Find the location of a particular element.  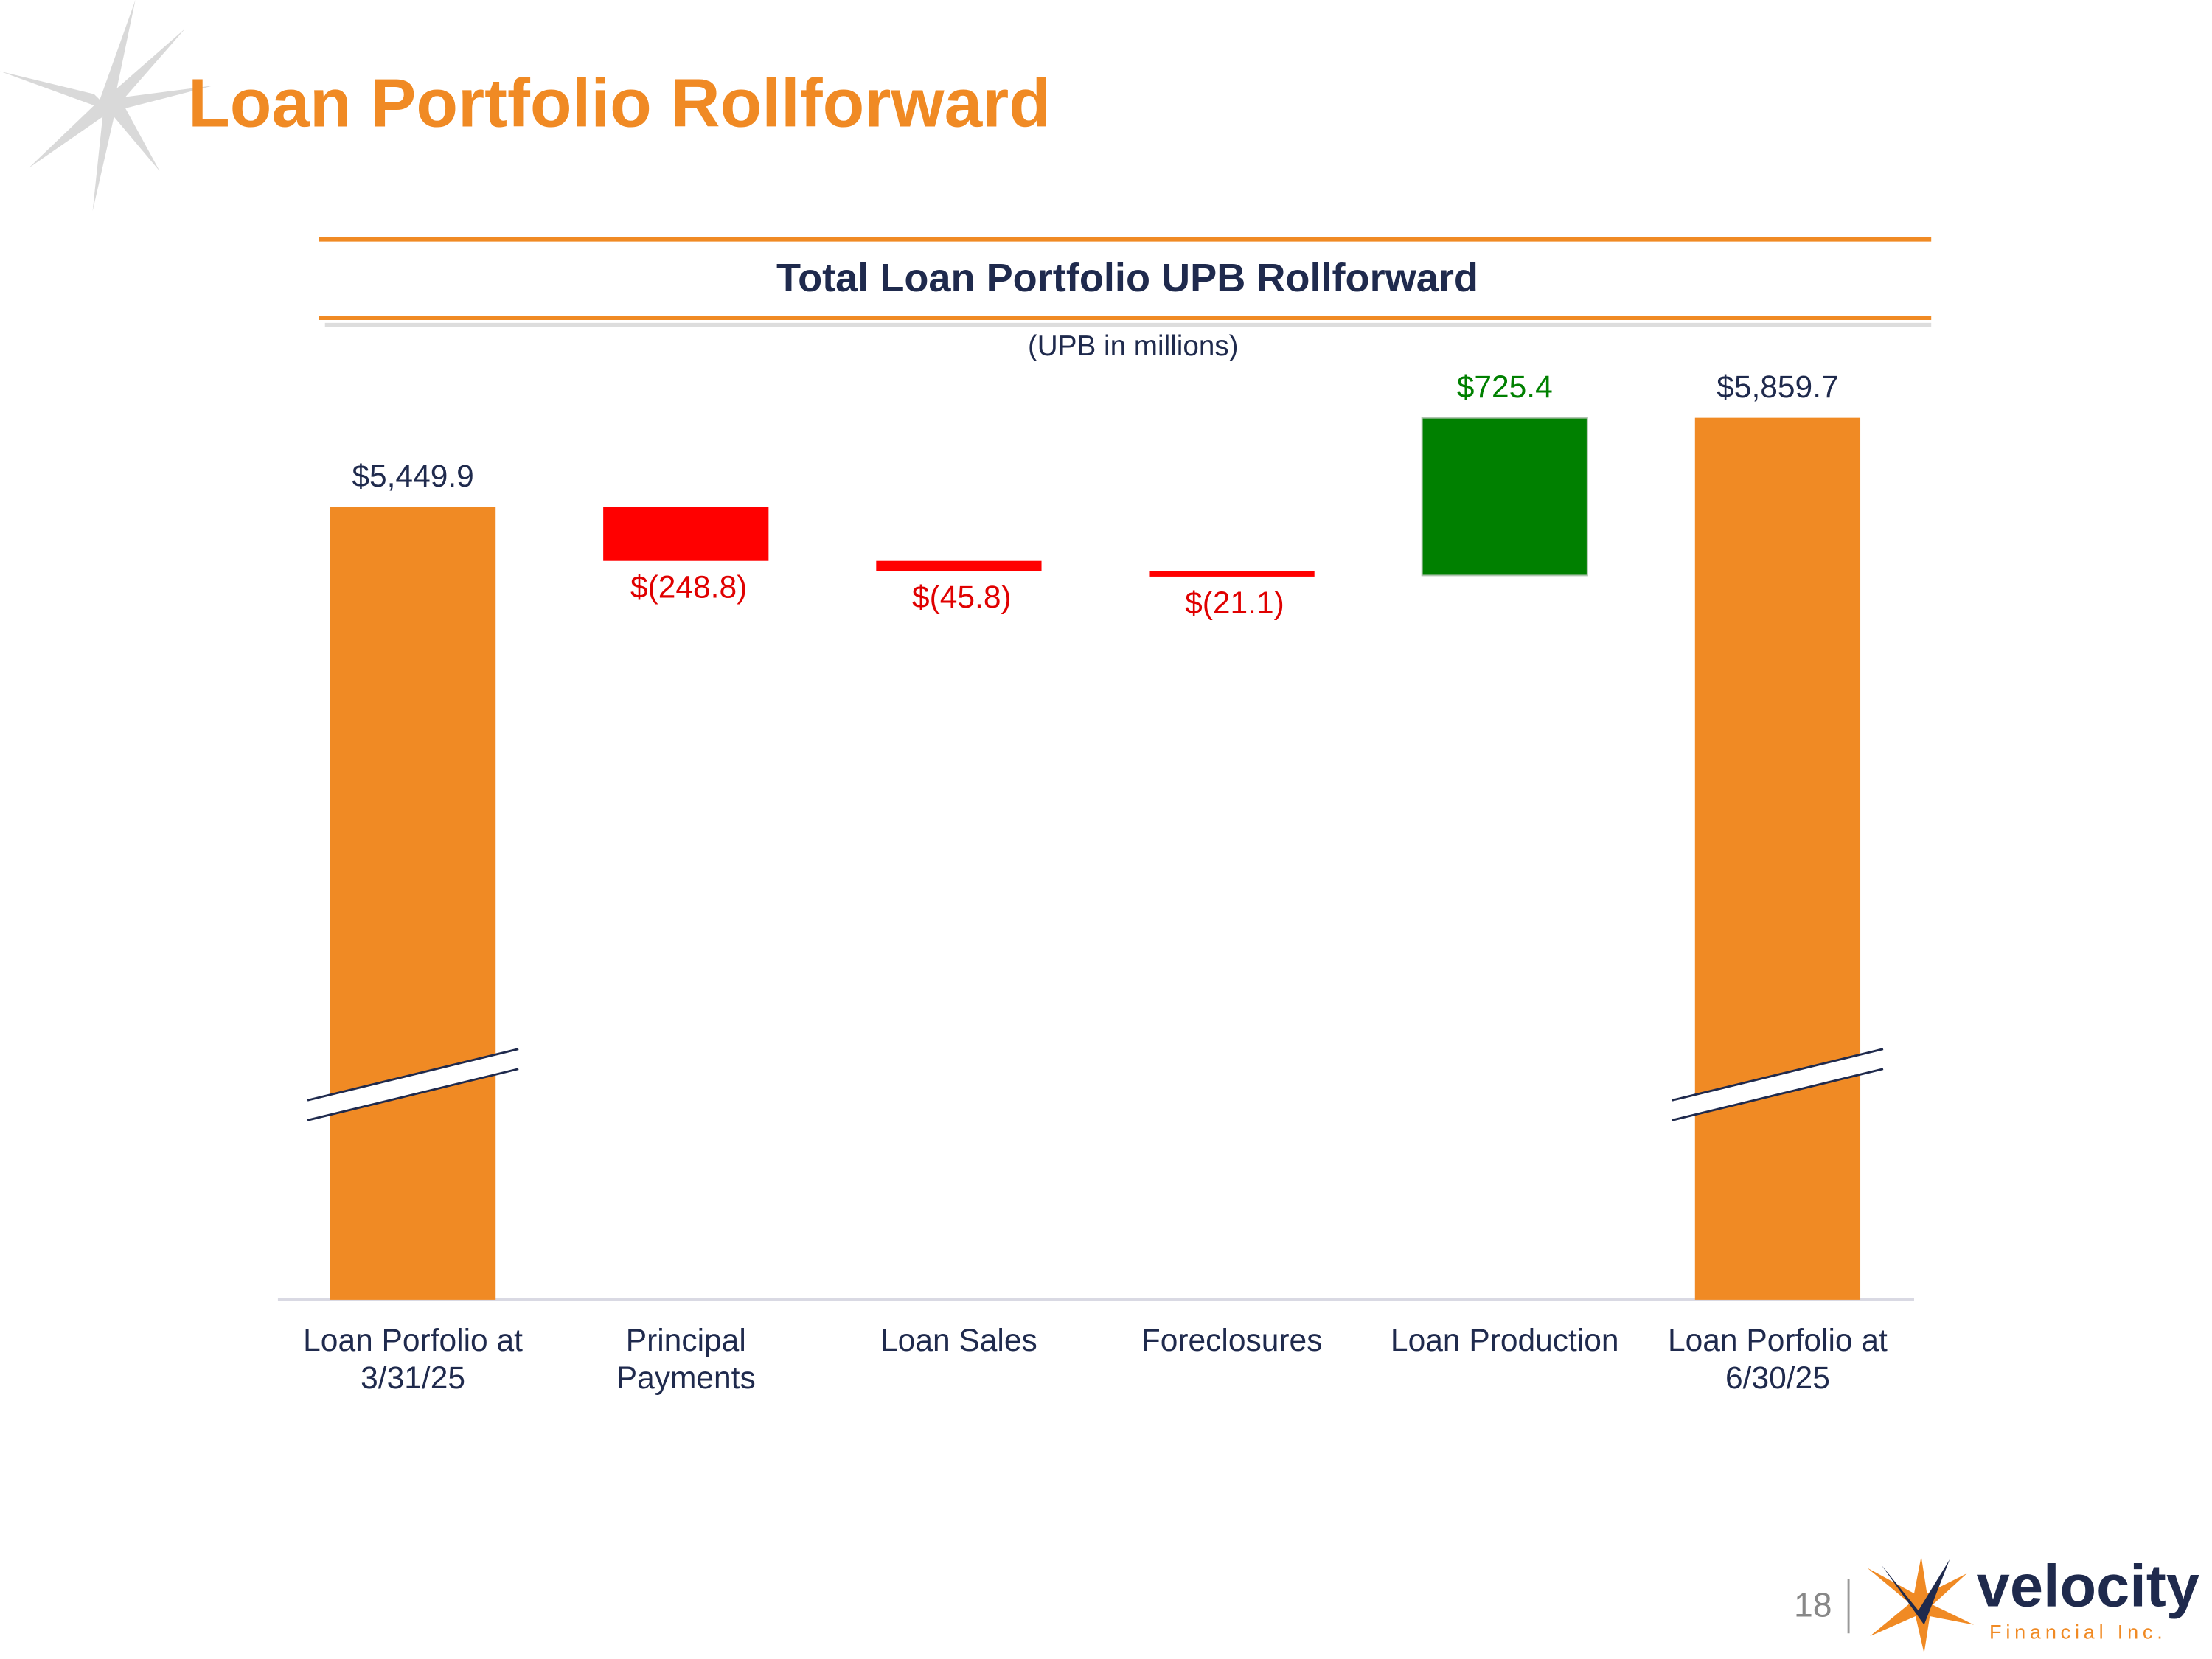

data-label: $(21.1) is located at coordinates (1234, 603).